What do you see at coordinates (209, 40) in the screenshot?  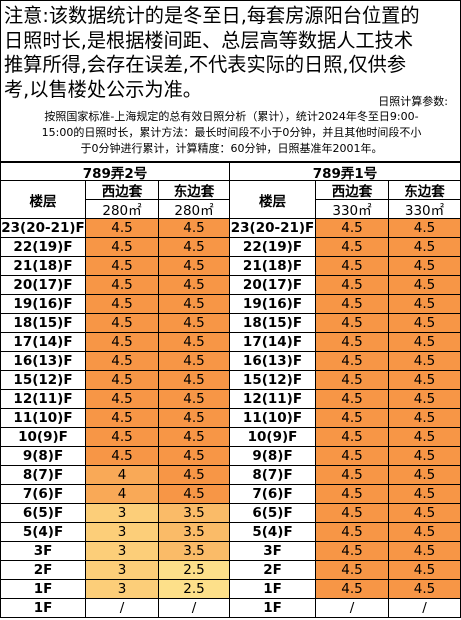 I see `note-line: 日照时长,是根据楼间距、总层高等数据人工技术` at bounding box center [209, 40].